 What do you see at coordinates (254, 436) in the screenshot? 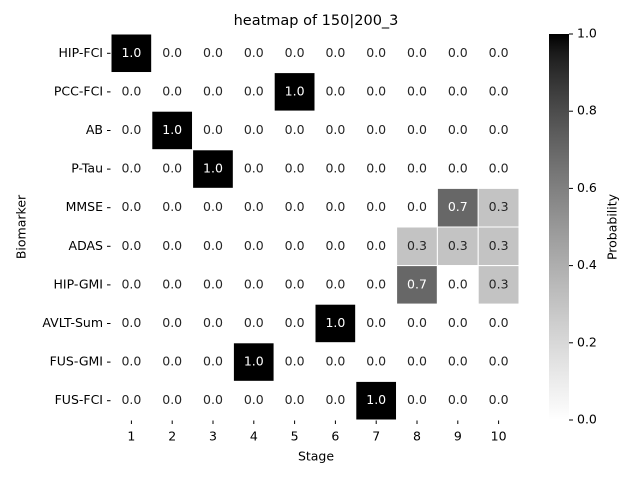
I see `x-tick-label: 4` at bounding box center [254, 436].